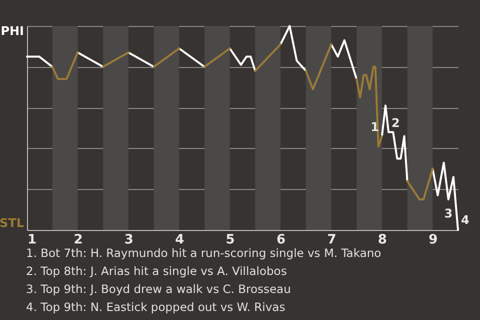 The width and height of the screenshot is (480, 320). Describe the element at coordinates (156, 271) in the screenshot. I see `text: 2. Top 8th: J. Arias hit a single vs A. Villalobos` at that location.